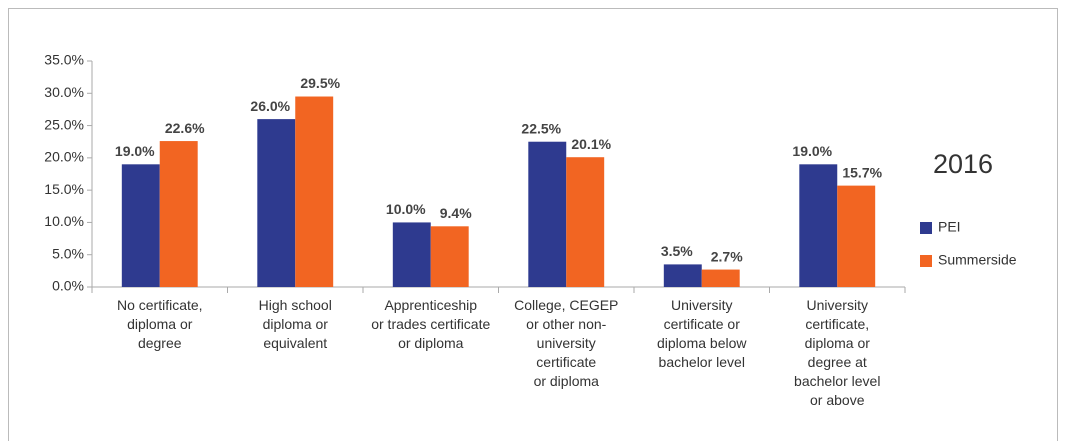 The image size is (1066, 441). Describe the element at coordinates (68, 253) in the screenshot. I see `y-tick-label: 5.0%` at that location.